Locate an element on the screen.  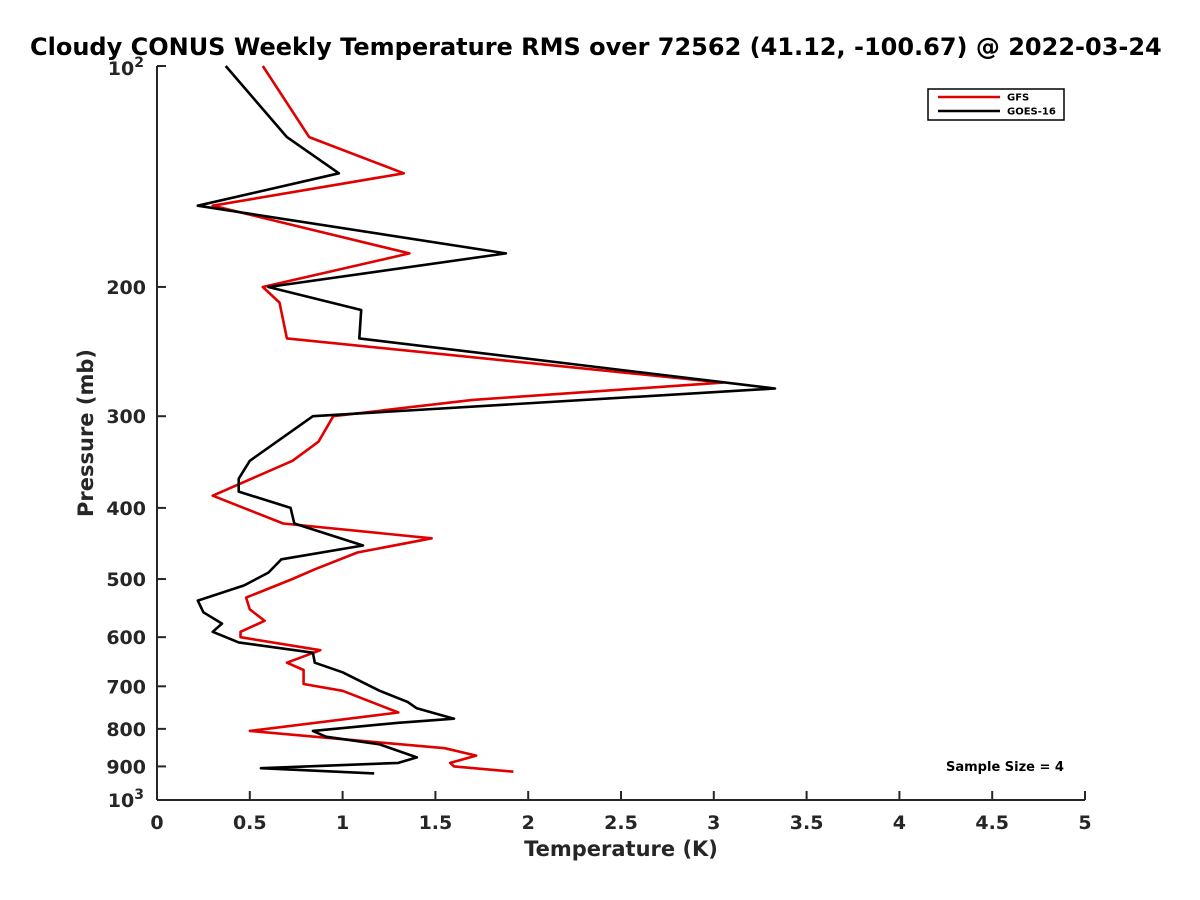
x-axis-label: Temperature (K) is located at coordinates (621, 849).